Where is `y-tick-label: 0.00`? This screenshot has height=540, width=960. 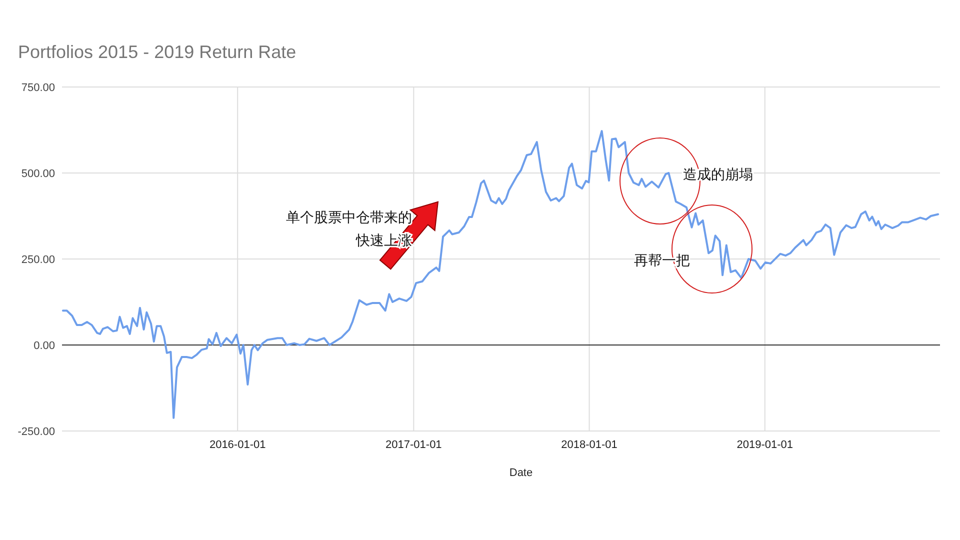 y-tick-label: 0.00 is located at coordinates (44, 346).